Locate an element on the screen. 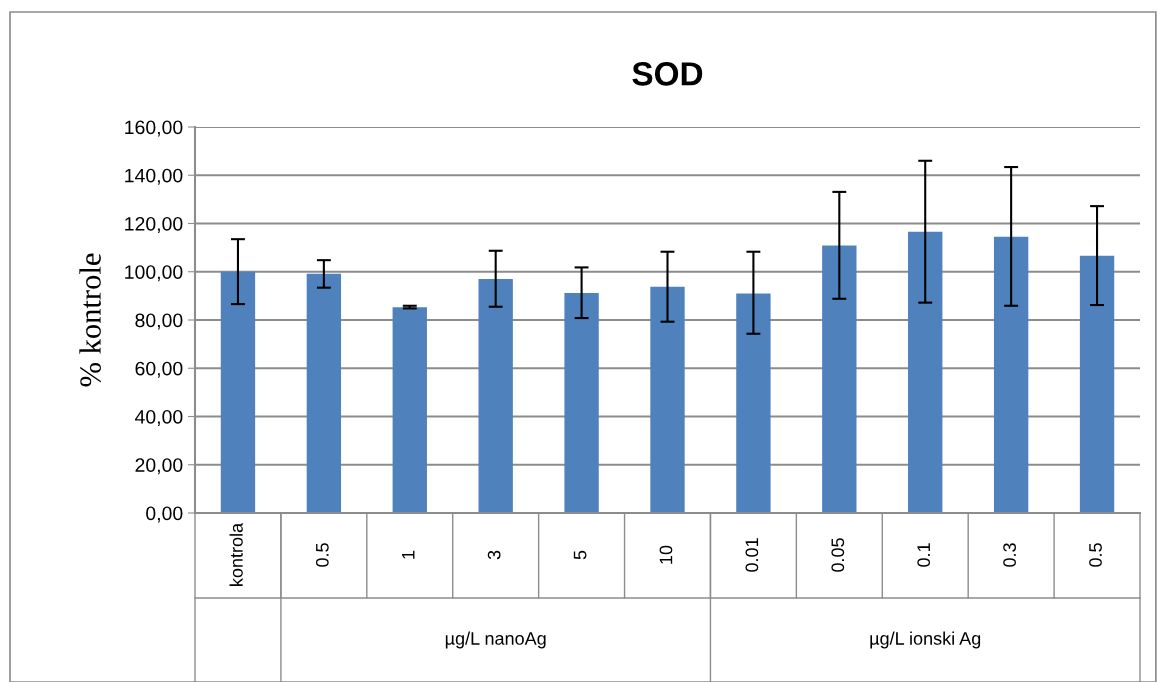  y-tick-label: 80,00 is located at coordinates (159, 321).